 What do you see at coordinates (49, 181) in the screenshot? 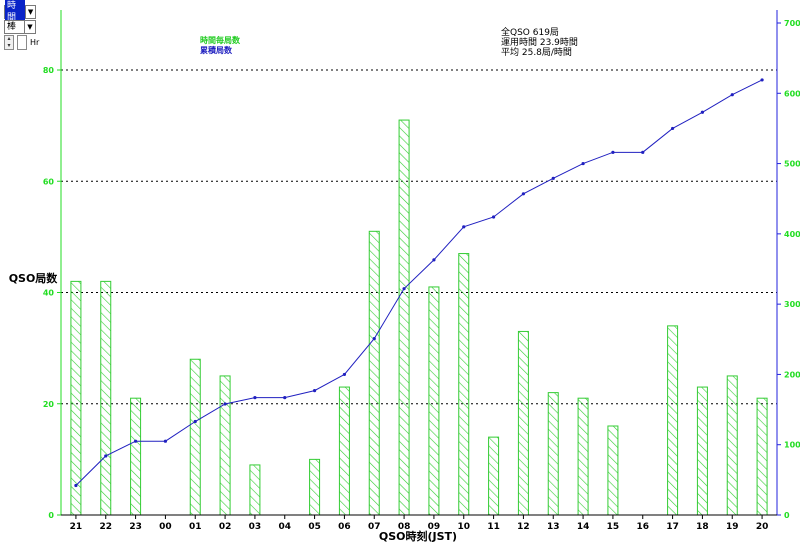
I see `left-tick-label: 60` at bounding box center [49, 181].